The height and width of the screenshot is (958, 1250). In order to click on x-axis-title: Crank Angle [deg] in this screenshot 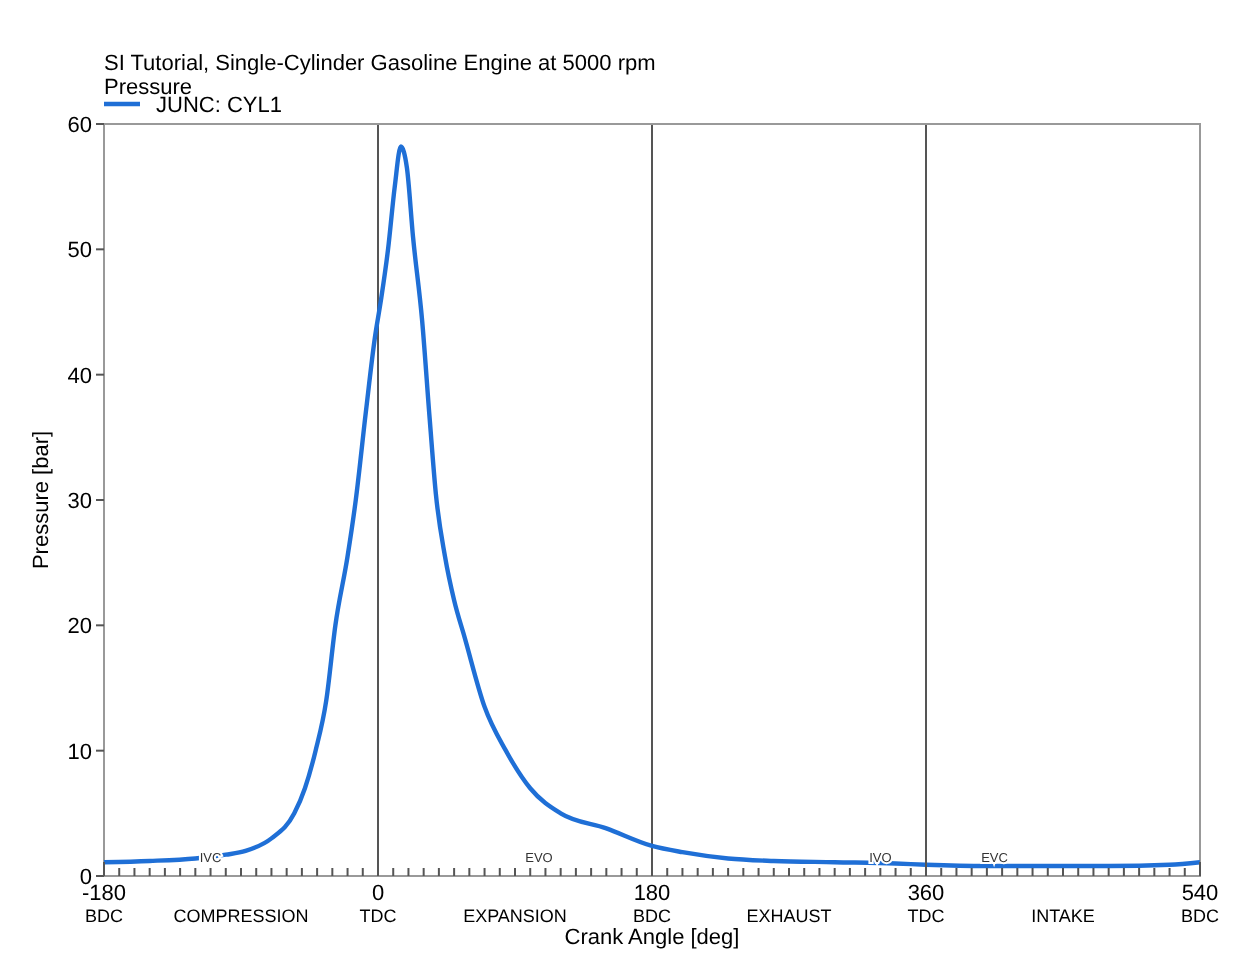, I will do `click(652, 938)`.